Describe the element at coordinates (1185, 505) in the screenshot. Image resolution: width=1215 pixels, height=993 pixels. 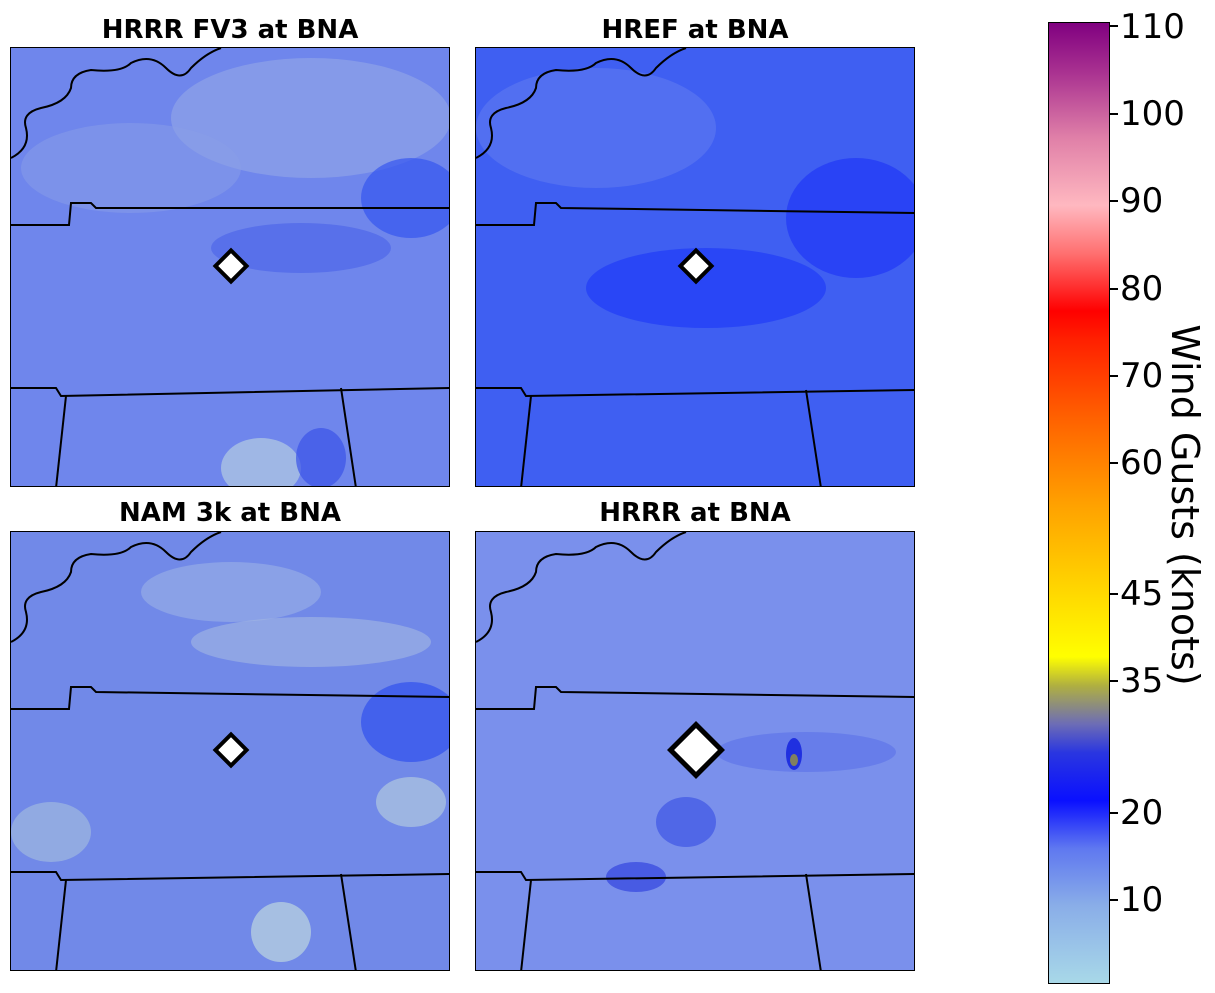
I see `colorbar-title: Wind Gusts (knots)` at that location.